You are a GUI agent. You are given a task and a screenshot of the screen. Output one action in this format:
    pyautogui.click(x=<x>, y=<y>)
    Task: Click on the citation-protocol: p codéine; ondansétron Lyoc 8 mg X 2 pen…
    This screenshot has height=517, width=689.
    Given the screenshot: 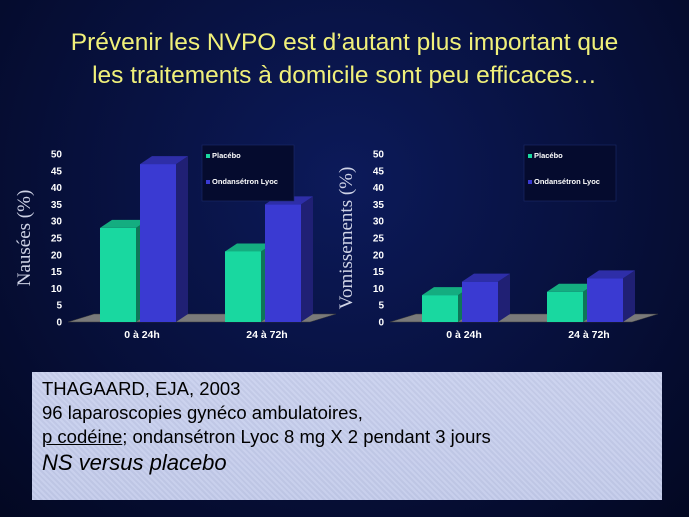 What is the action you would take?
    pyautogui.click(x=347, y=437)
    